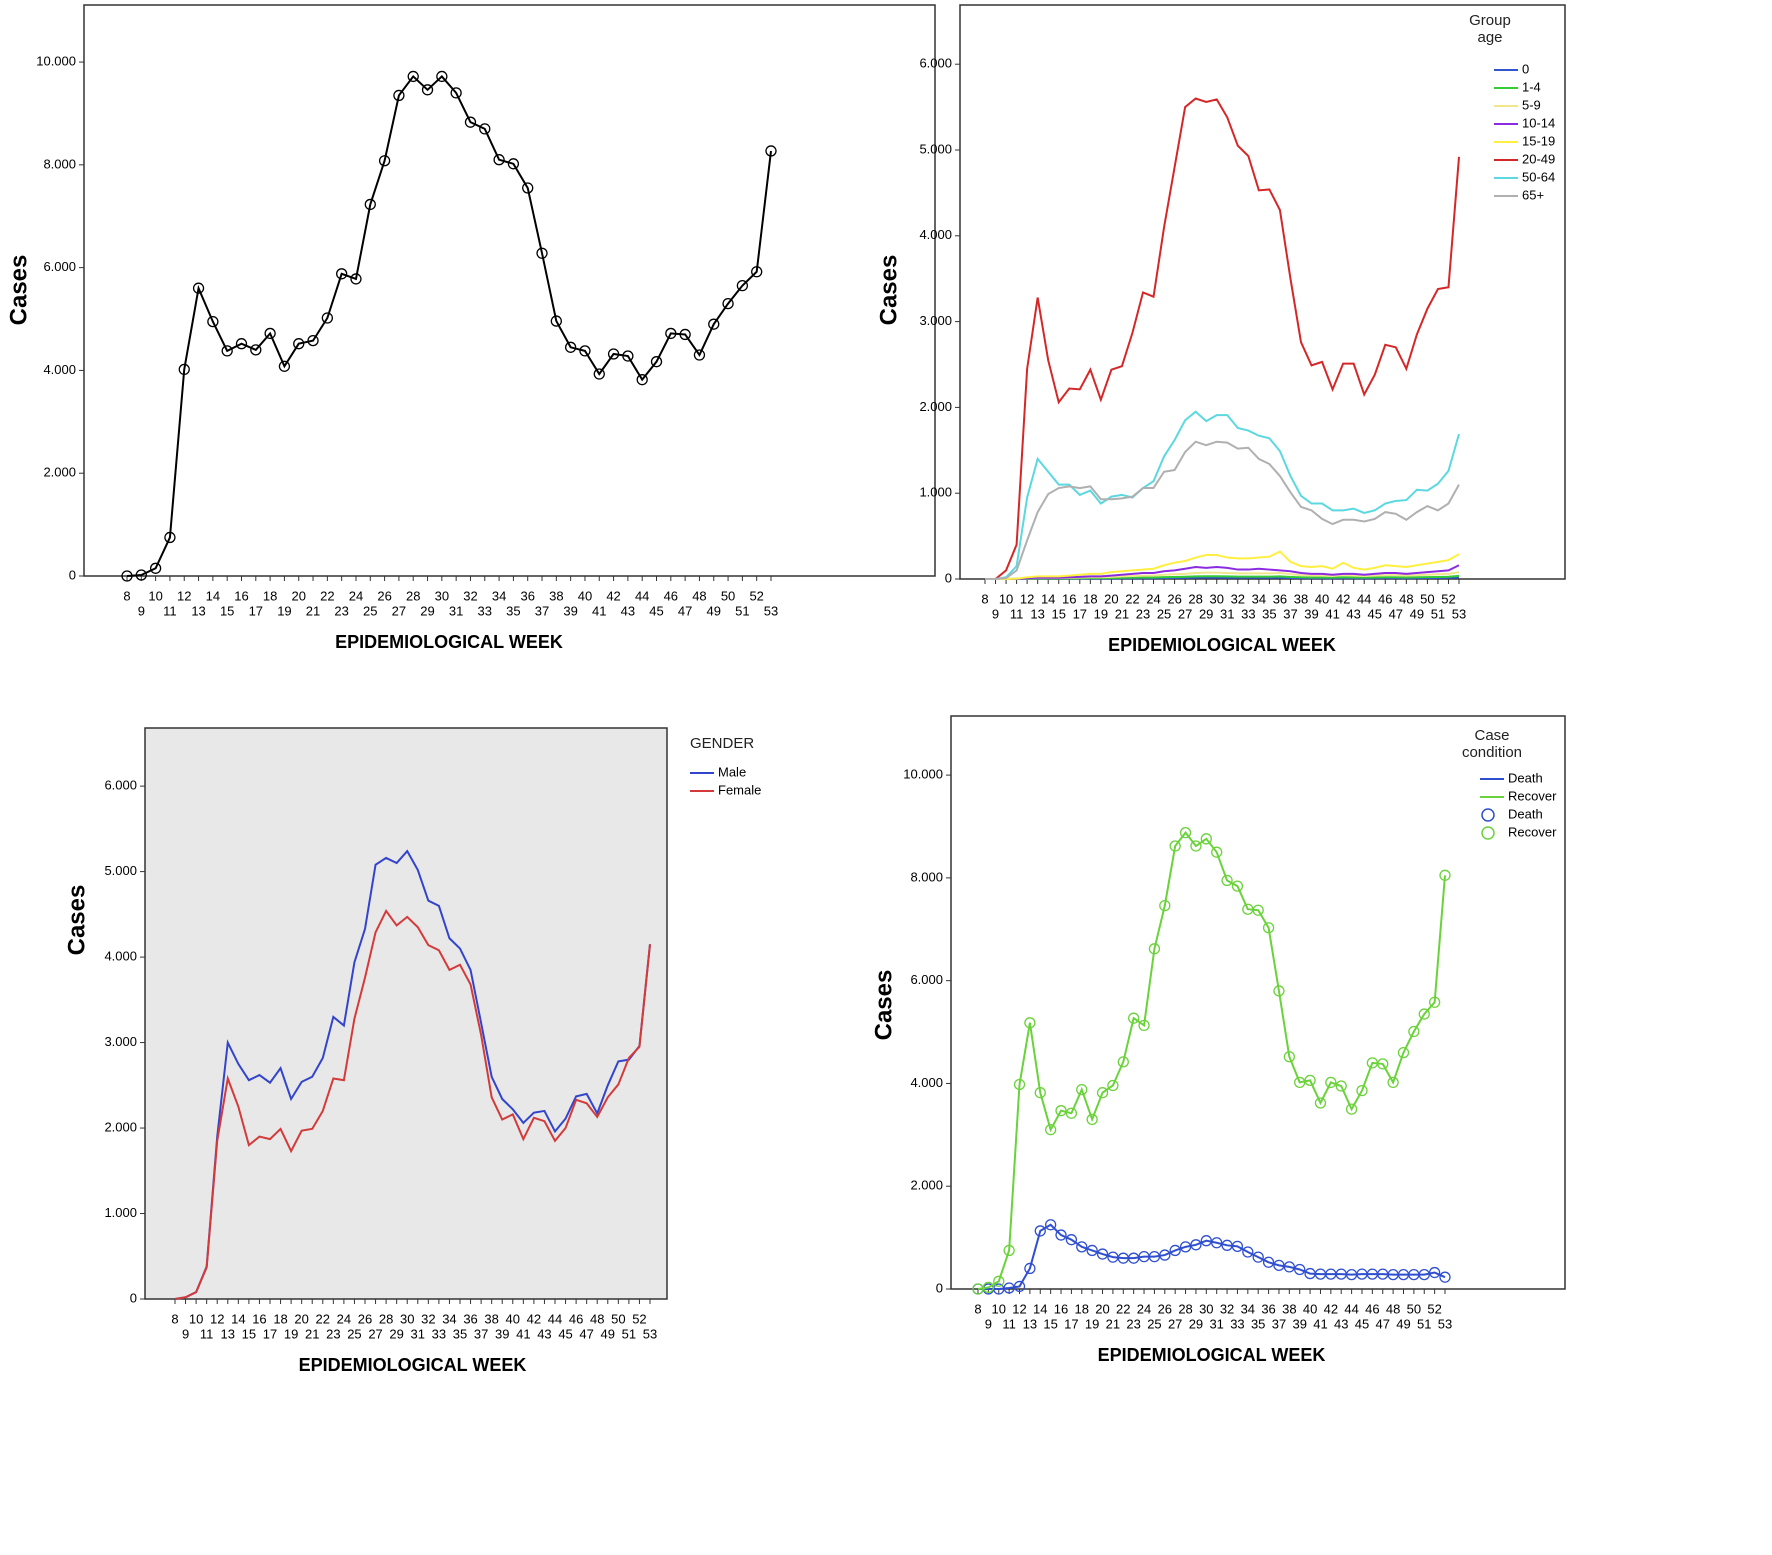 Image resolution: width=1772 pixels, height=1555 pixels. Describe the element at coordinates (1216, 1323) in the screenshot. I see `x-tick-label: 31` at that location.